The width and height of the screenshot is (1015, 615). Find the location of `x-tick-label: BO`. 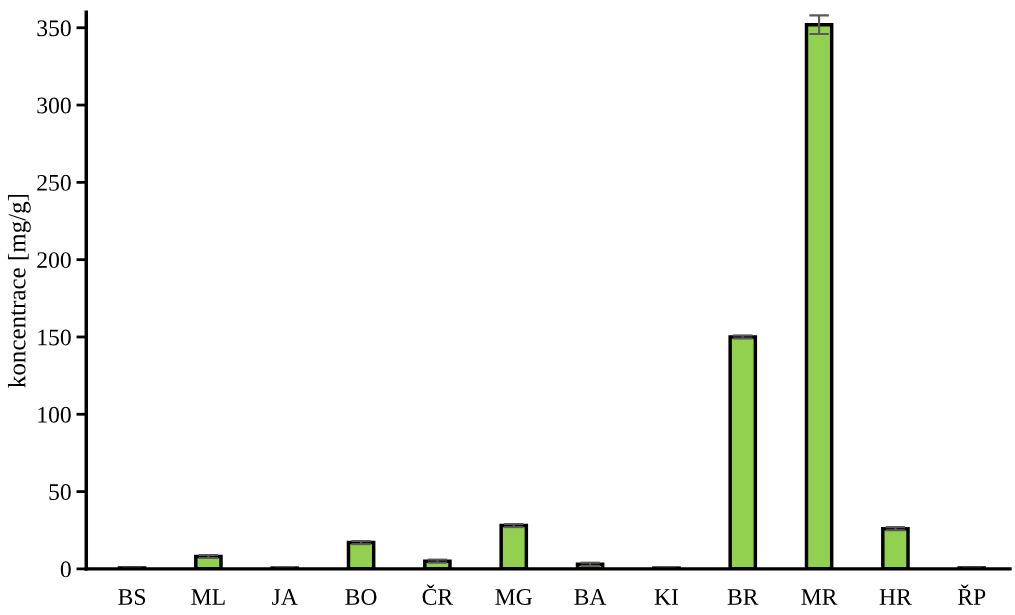

x-tick-label: BO is located at coordinates (361, 597).